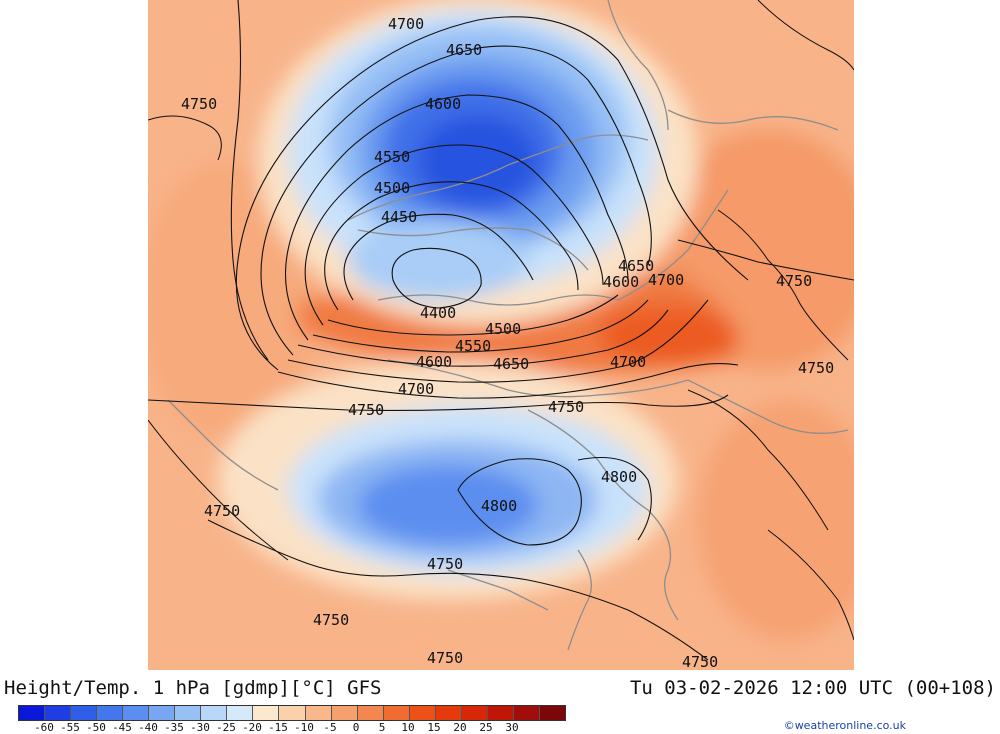 This screenshot has width=1000, height=734. What do you see at coordinates (226, 727) in the screenshot?
I see `legend-tick-label: -25` at bounding box center [226, 727].